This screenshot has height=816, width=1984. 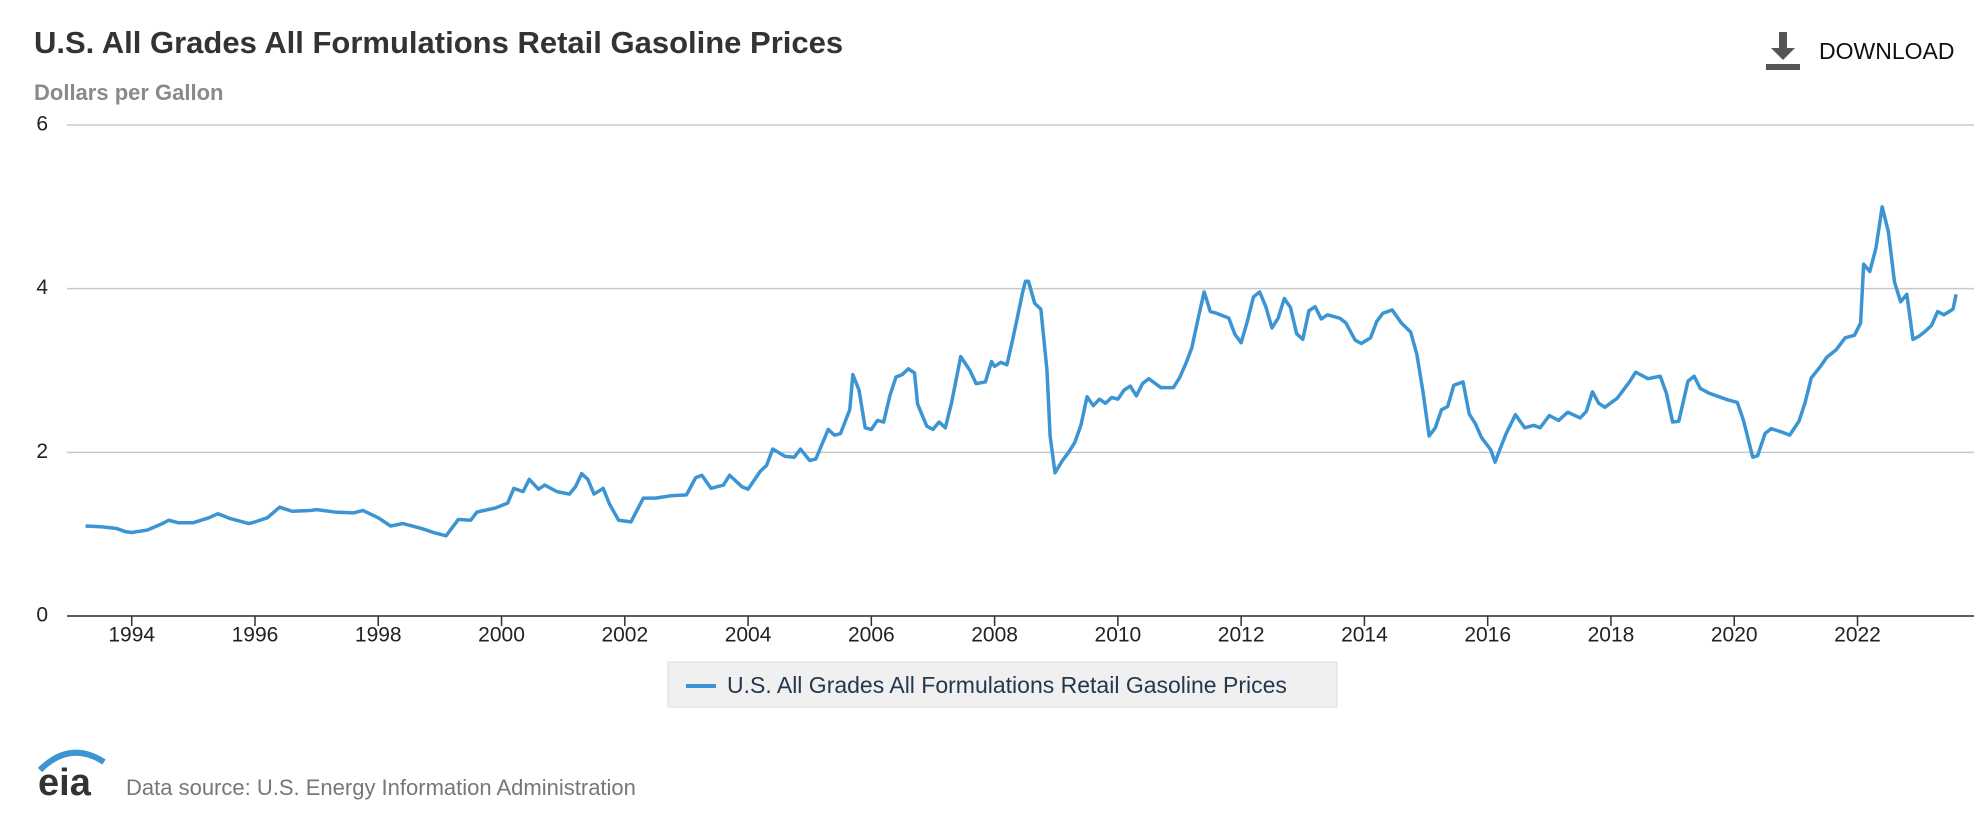 What do you see at coordinates (871, 635) in the screenshot?
I see `x-tick-label: 2006` at bounding box center [871, 635].